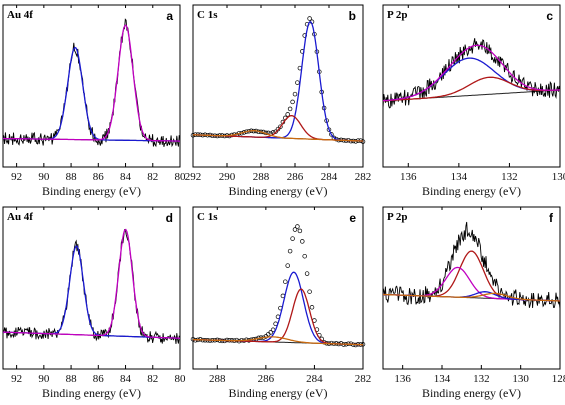 This screenshot has width=565, height=405. Describe the element at coordinates (193, 177) in the screenshot. I see `x-tick-label: 292` at that location.